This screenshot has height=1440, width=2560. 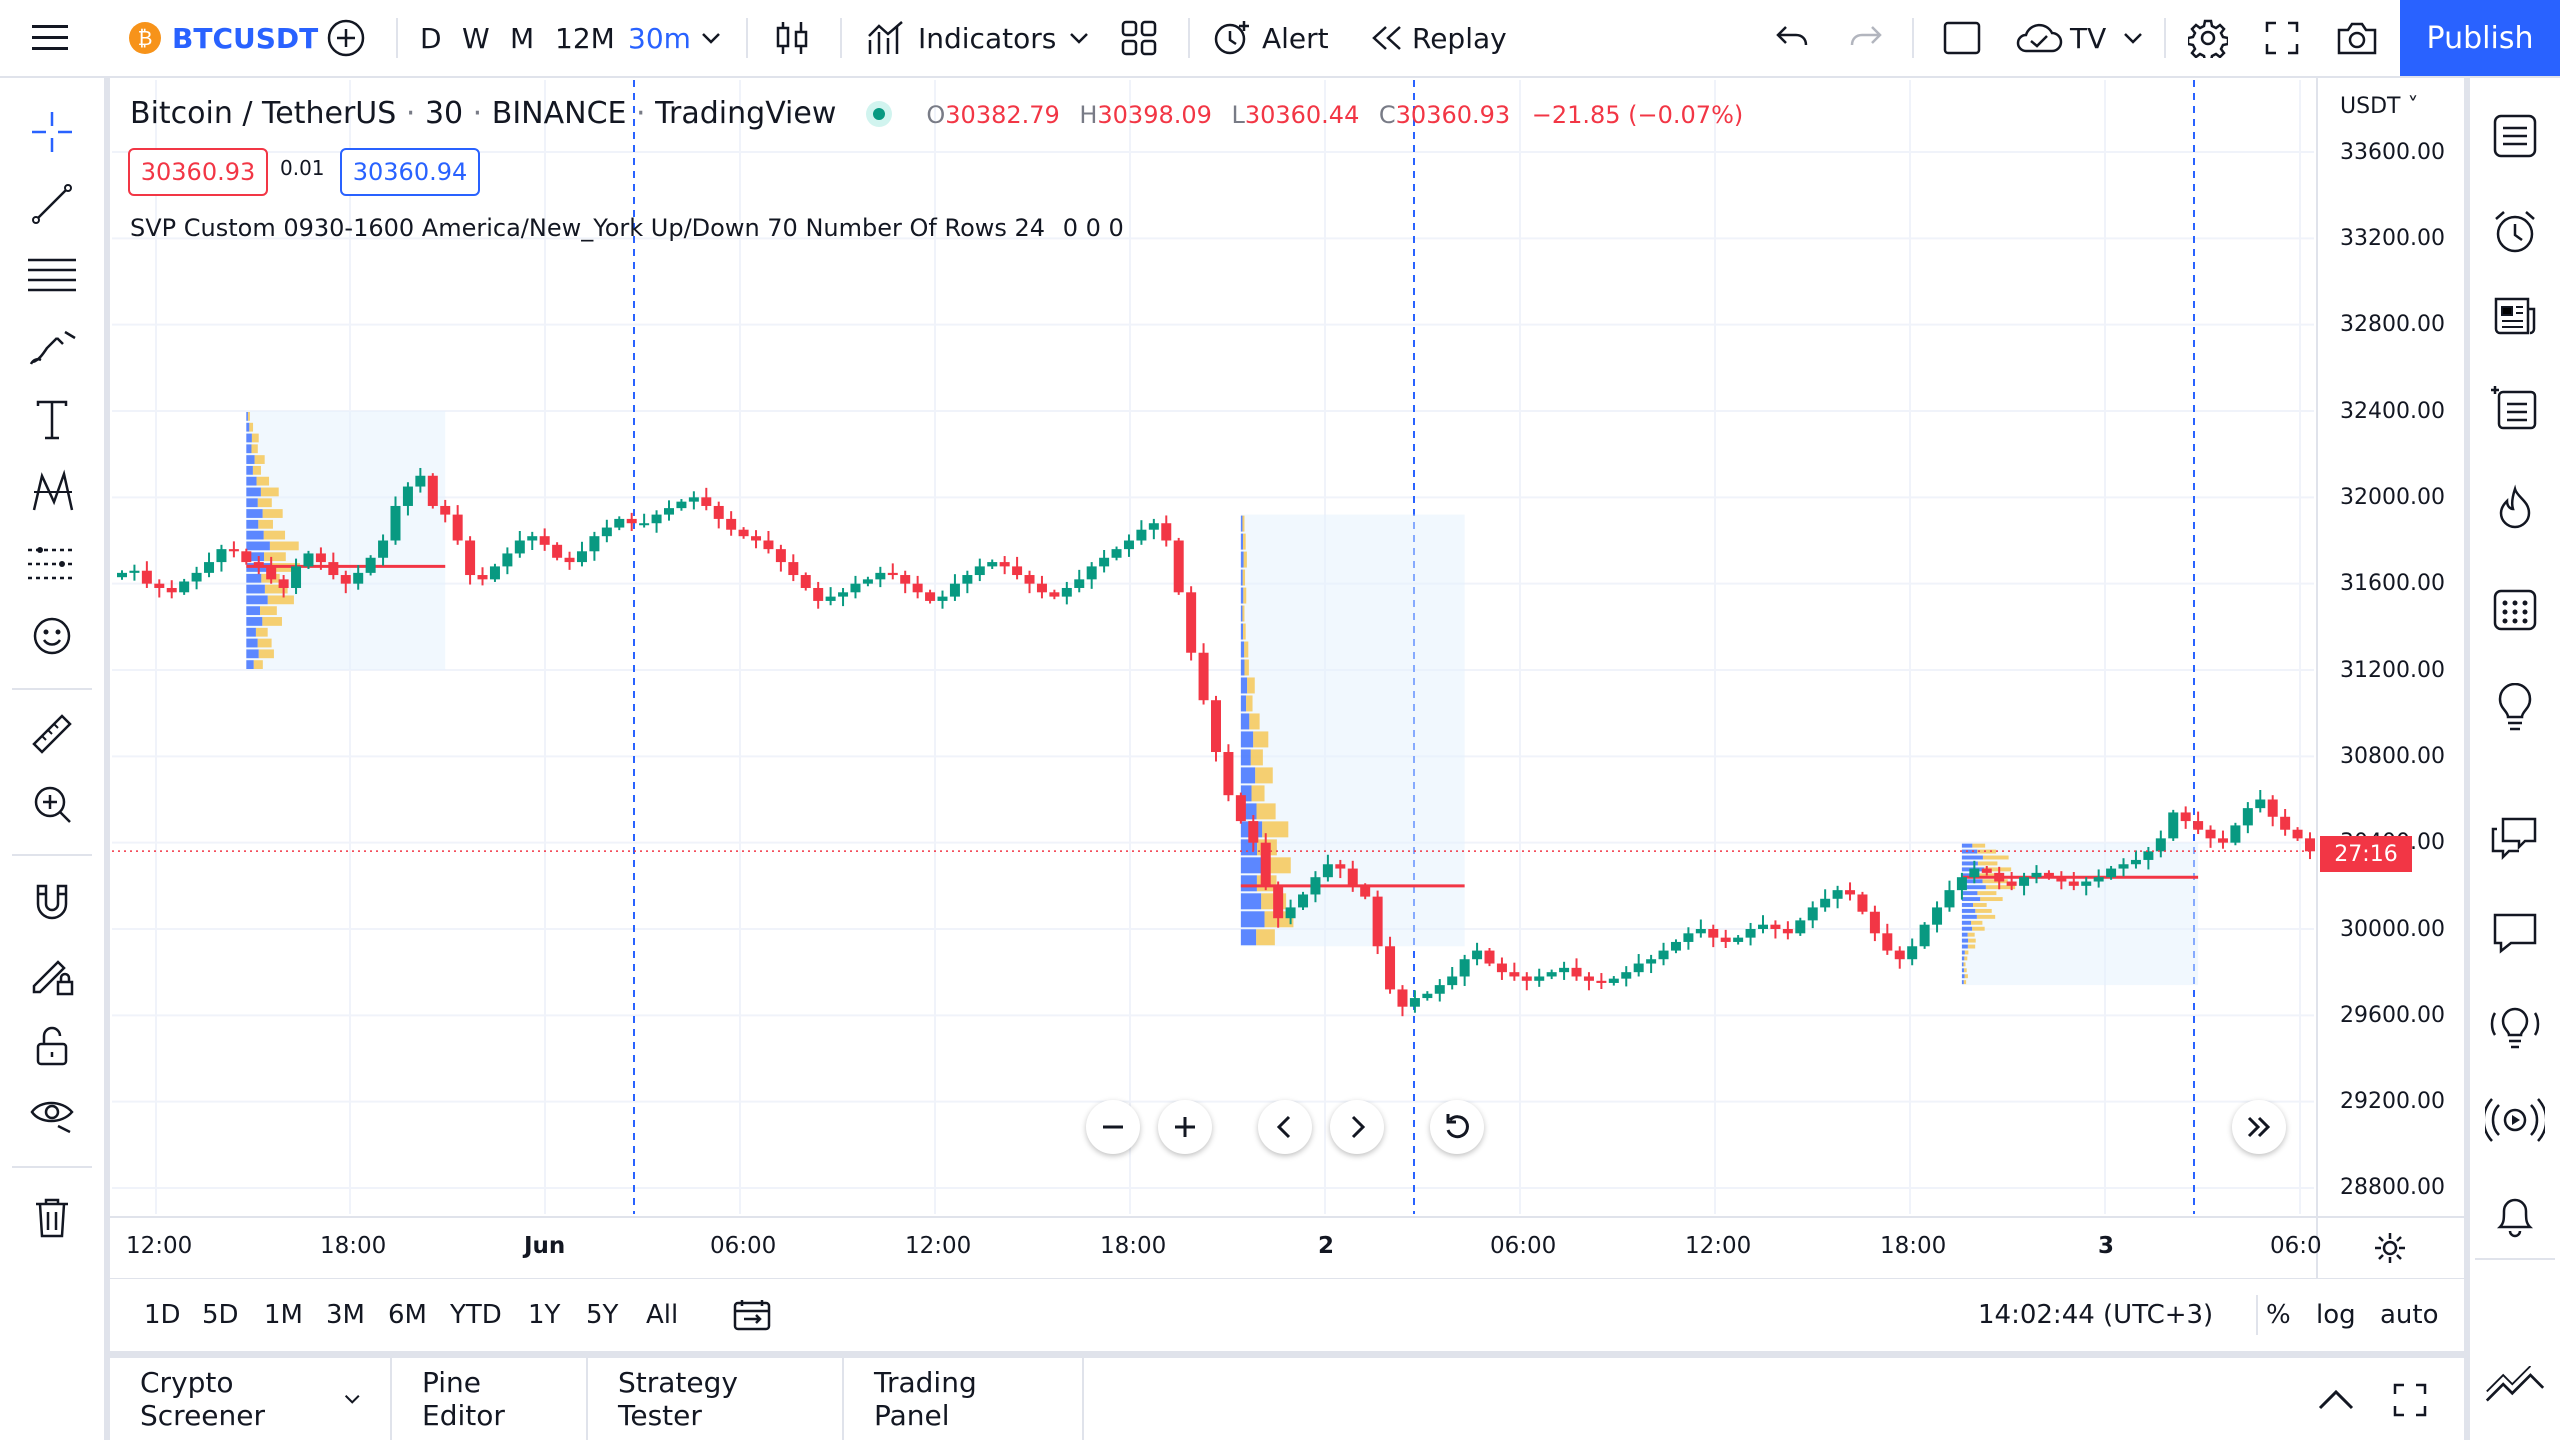 I want to click on crosshair-tool, so click(x=52, y=132).